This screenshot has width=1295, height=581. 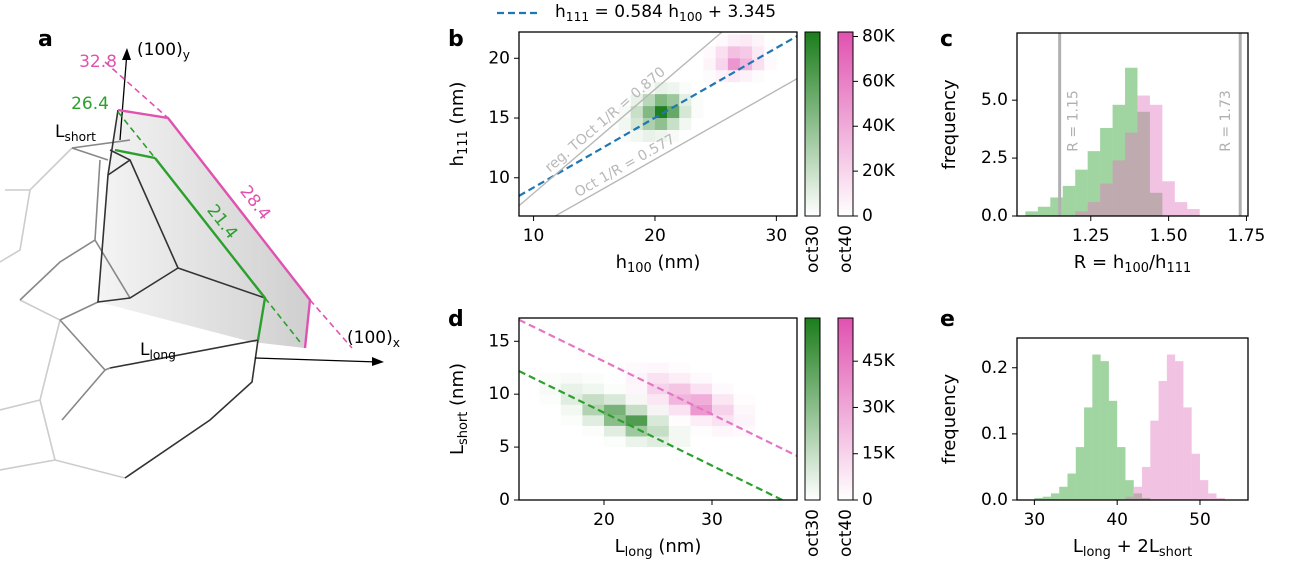 I want to click on panel-label: c, so click(x=946, y=39).